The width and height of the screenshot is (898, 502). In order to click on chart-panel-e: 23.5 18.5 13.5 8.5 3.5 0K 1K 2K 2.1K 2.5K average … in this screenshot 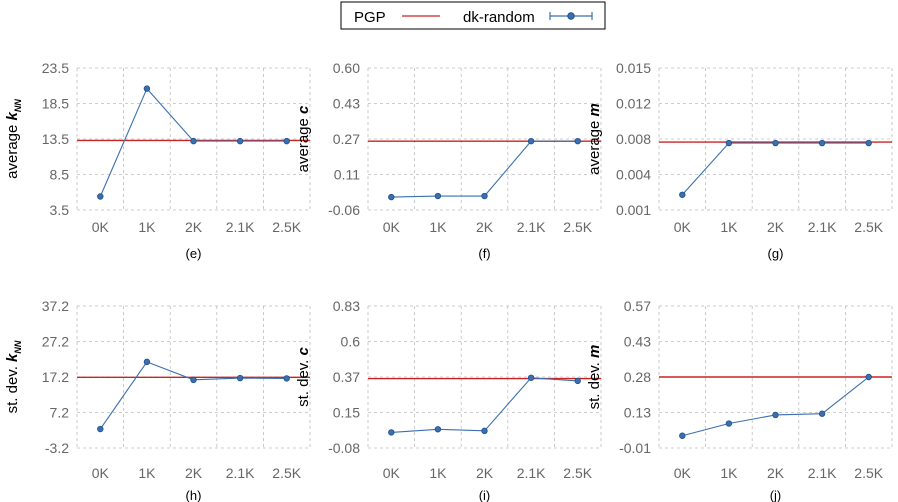, I will do `click(157, 160)`.